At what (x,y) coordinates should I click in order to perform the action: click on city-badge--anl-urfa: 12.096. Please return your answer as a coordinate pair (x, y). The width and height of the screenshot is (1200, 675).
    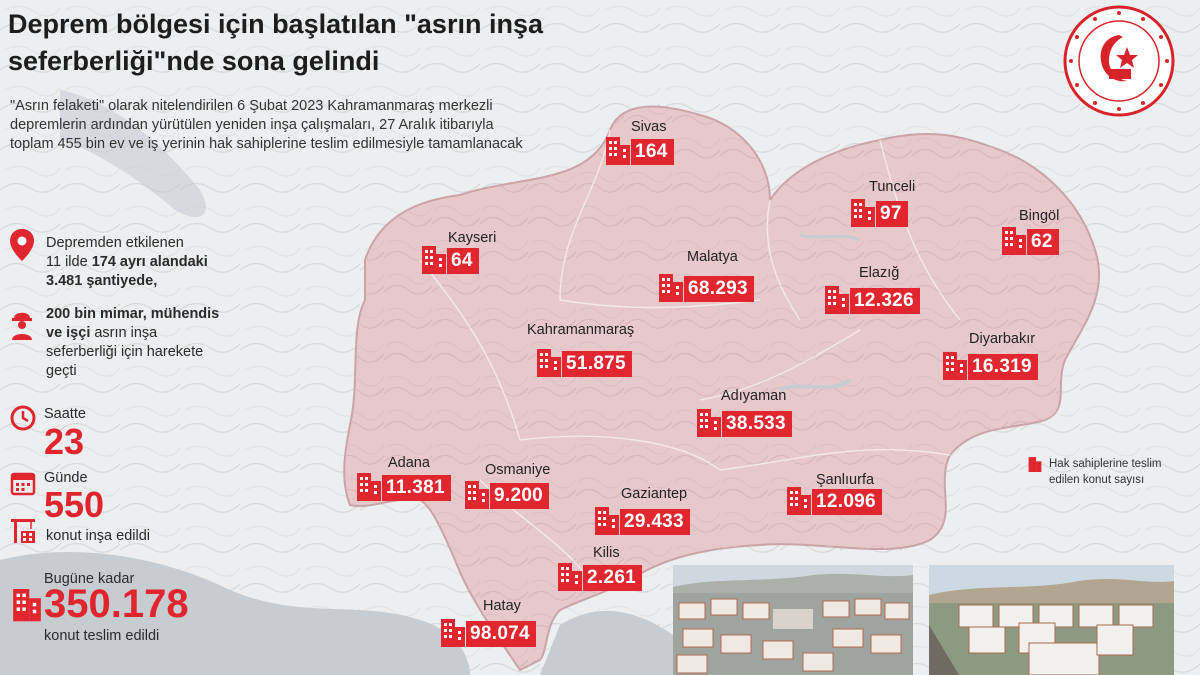
    Looking at the image, I should click on (834, 501).